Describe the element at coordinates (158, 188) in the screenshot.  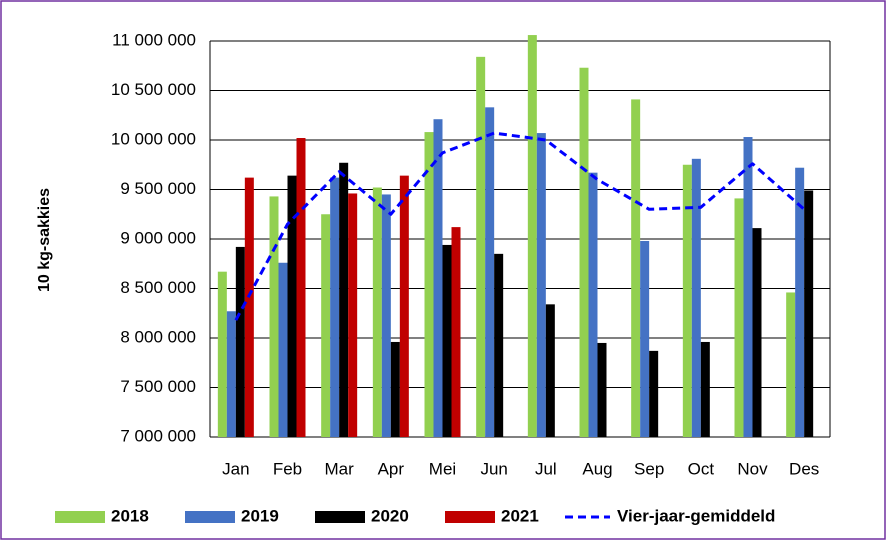
I see `y-tick-label: 9 500 000` at that location.